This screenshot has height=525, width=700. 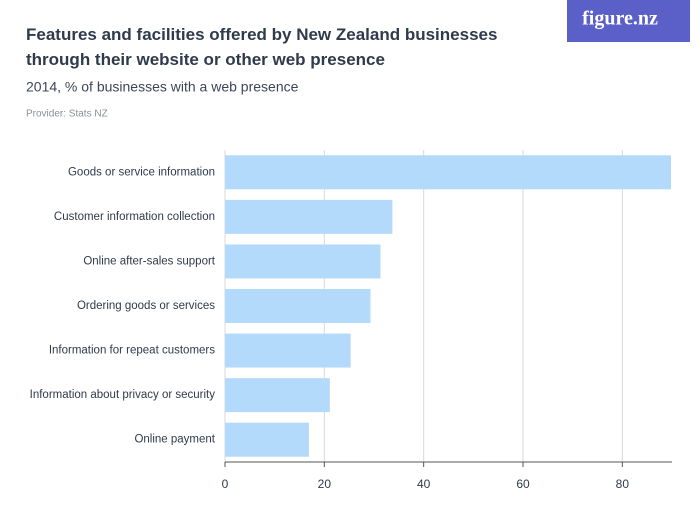 What do you see at coordinates (225, 484) in the screenshot?
I see `x-tick-label: 0` at bounding box center [225, 484].